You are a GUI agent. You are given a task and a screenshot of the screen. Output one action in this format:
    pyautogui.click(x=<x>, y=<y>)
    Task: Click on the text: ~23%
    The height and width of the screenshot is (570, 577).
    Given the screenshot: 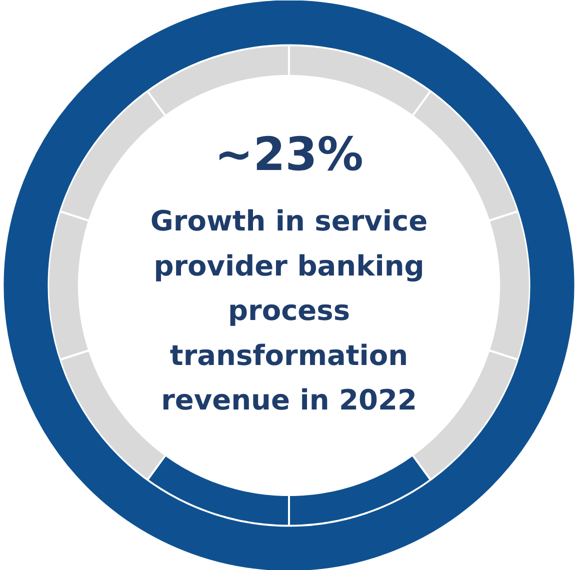 What is the action you would take?
    pyautogui.click(x=289, y=154)
    